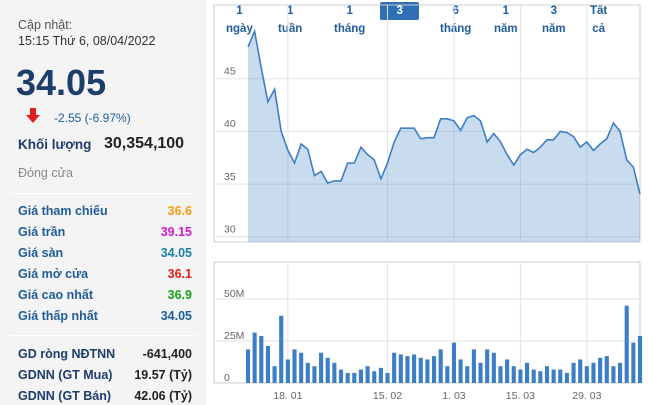 Image resolution: width=648 pixels, height=405 pixels. I want to click on x-tick-label: 18. 01, so click(287, 396).